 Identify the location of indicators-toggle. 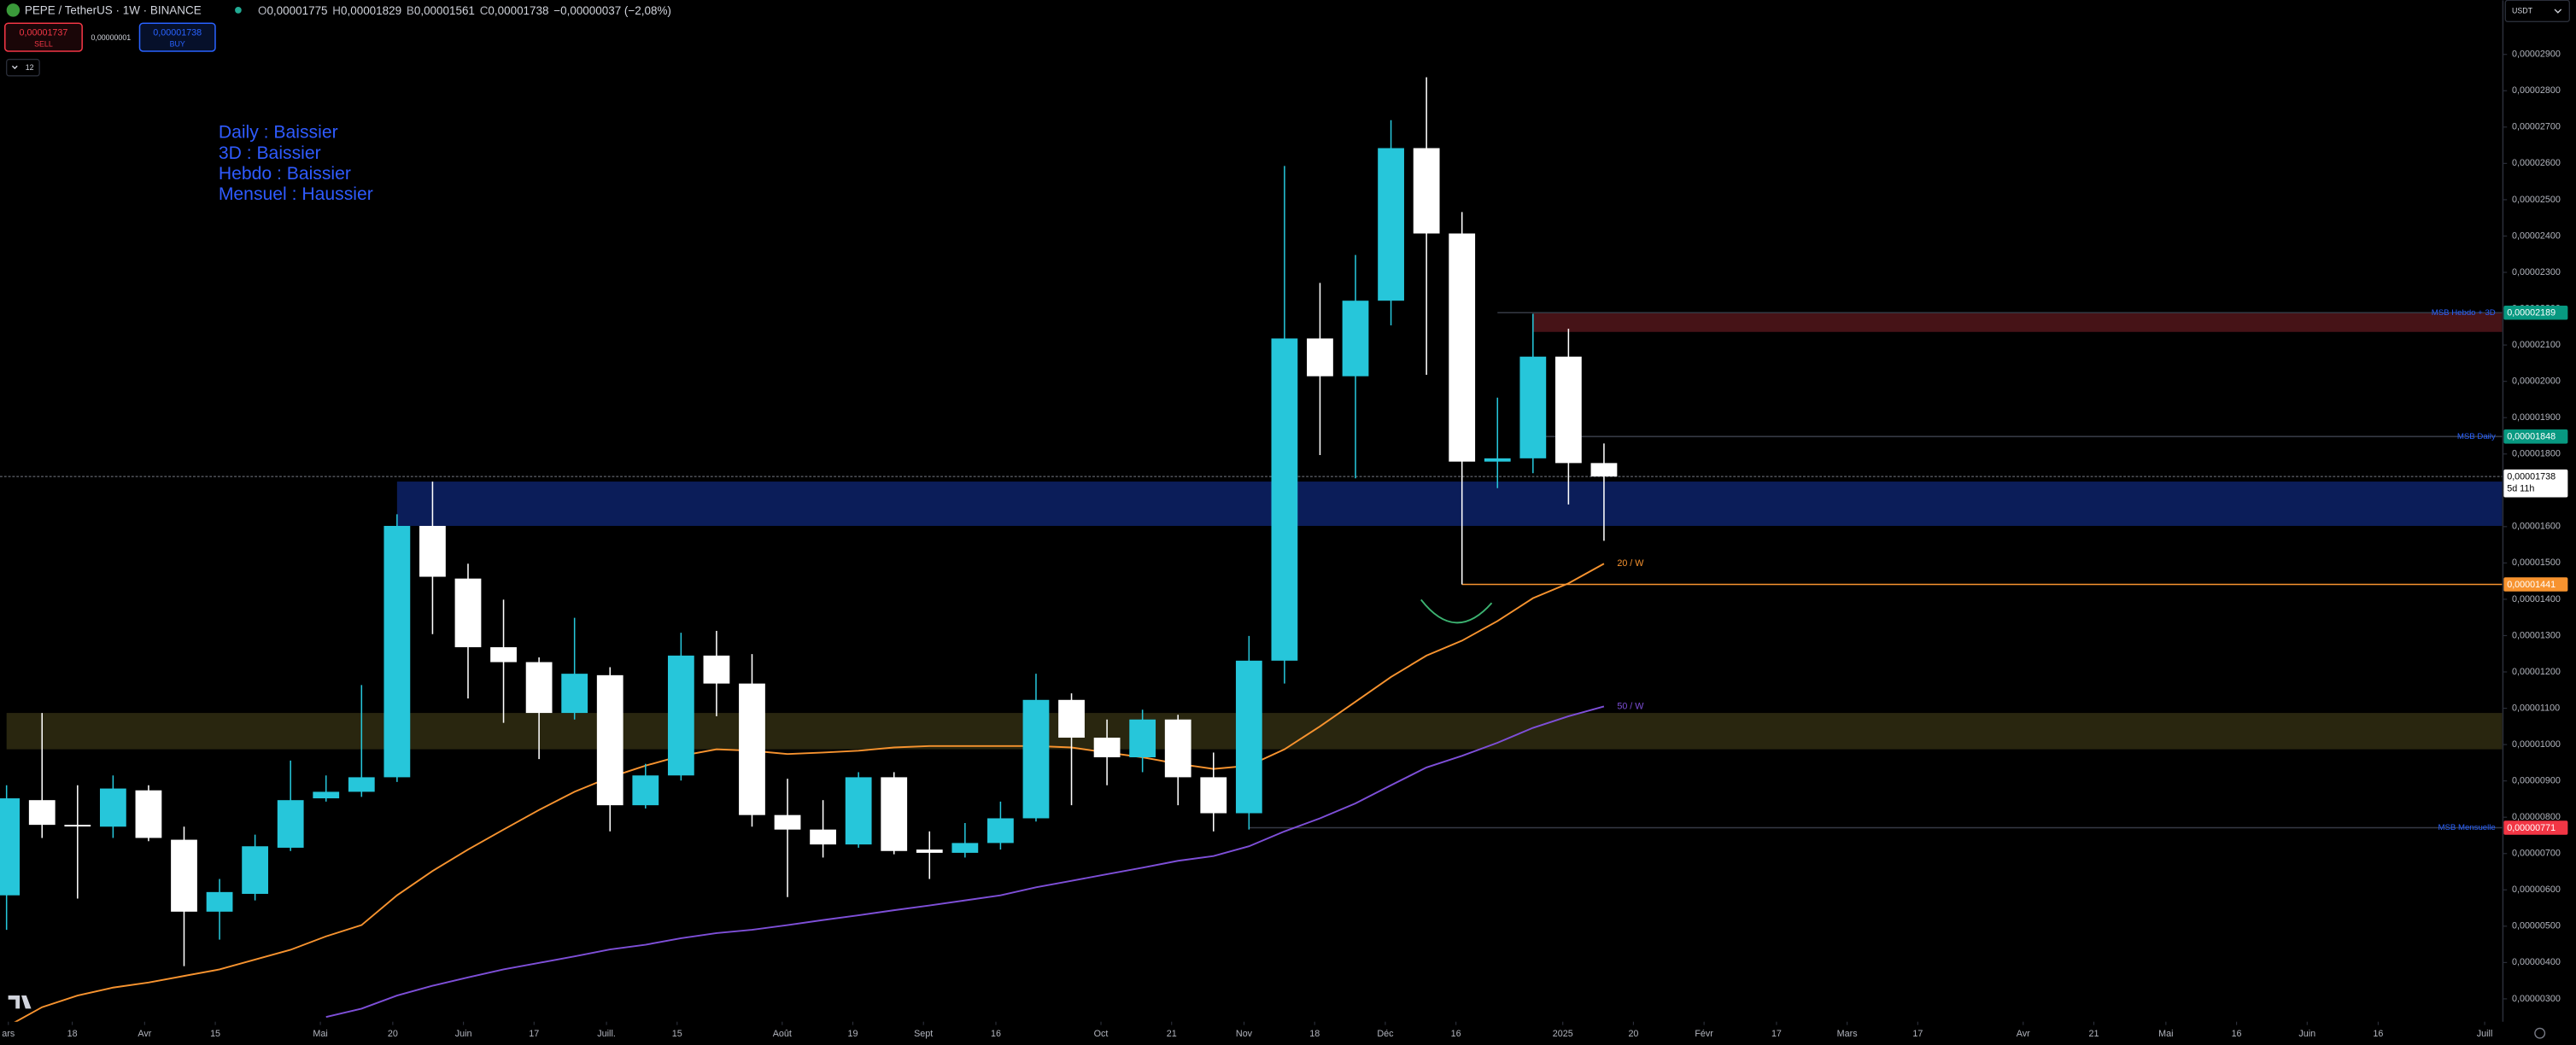
(23, 67).